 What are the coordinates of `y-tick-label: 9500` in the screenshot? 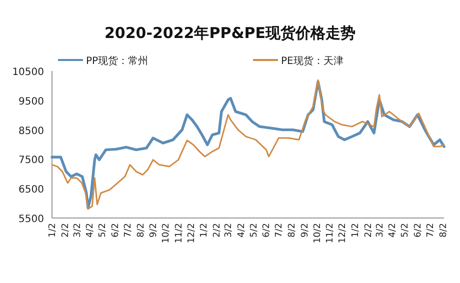 It's located at (31, 102).